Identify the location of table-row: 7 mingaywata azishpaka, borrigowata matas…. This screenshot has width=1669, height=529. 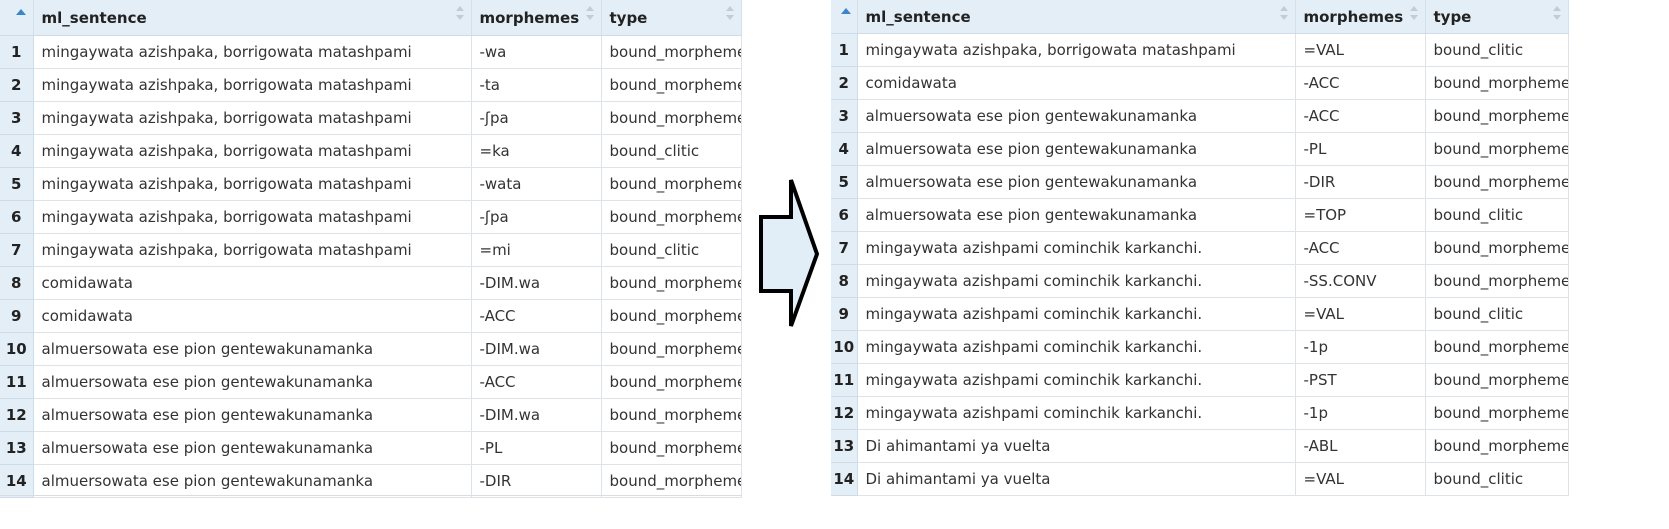
(371, 250).